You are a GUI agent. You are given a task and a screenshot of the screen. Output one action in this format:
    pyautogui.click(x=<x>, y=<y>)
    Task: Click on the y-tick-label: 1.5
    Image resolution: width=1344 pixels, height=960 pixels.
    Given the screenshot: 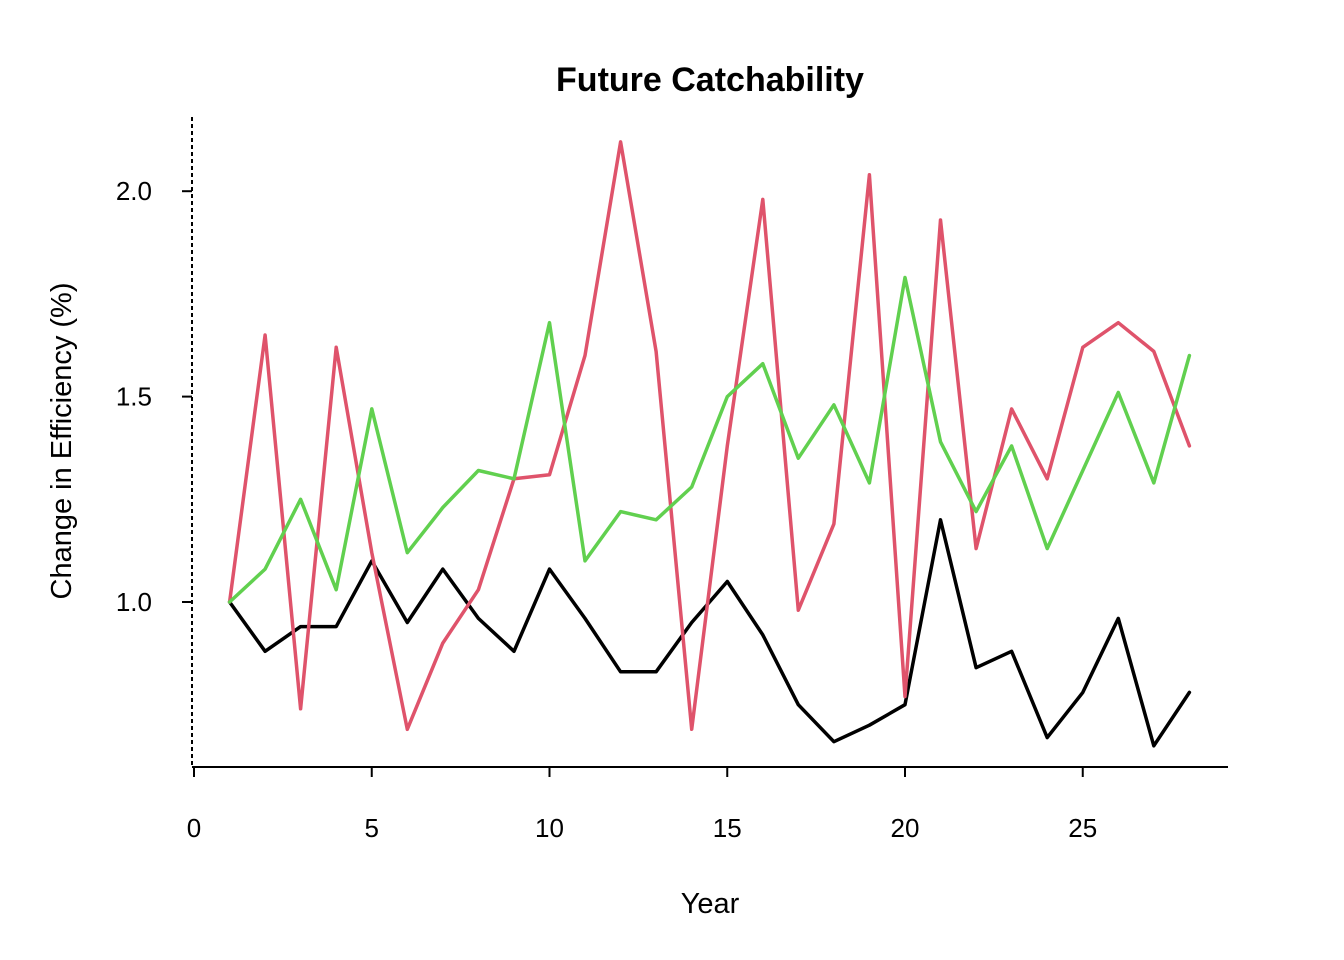 What is the action you would take?
    pyautogui.click(x=134, y=397)
    